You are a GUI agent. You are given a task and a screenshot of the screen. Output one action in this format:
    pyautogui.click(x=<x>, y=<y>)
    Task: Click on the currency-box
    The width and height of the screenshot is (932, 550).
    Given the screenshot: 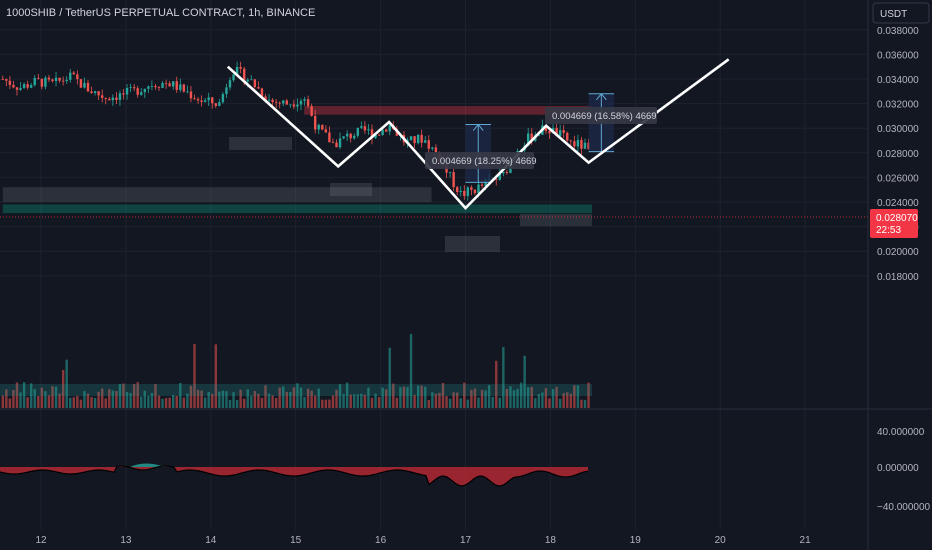 What is the action you would take?
    pyautogui.click(x=901, y=13)
    